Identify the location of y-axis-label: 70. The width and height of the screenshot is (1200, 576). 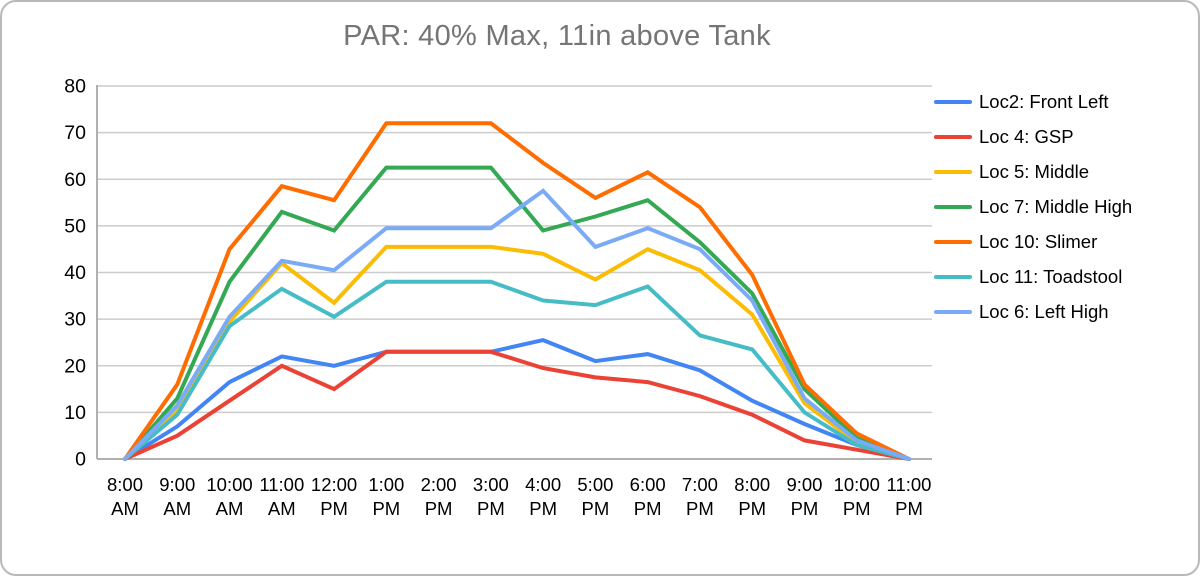
(75, 133).